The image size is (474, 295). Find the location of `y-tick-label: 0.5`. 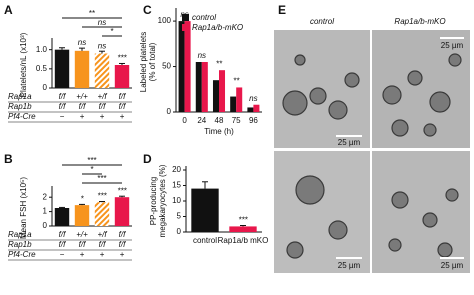

y-tick-label: 0.5 is located at coordinates (42, 68).